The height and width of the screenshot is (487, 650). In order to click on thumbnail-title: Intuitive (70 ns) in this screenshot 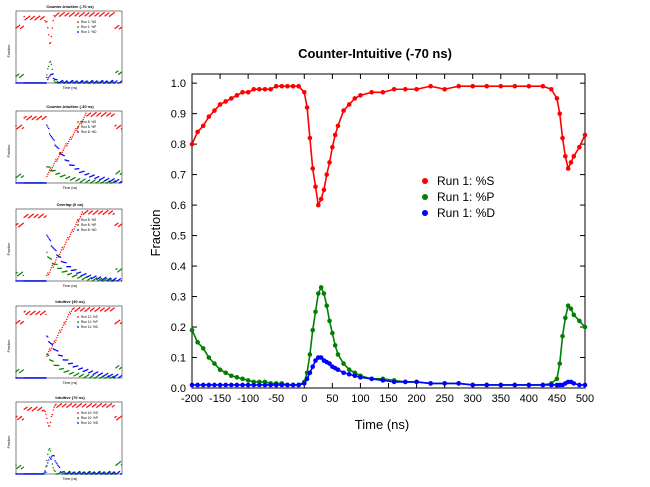, I will do `click(70, 397)`.